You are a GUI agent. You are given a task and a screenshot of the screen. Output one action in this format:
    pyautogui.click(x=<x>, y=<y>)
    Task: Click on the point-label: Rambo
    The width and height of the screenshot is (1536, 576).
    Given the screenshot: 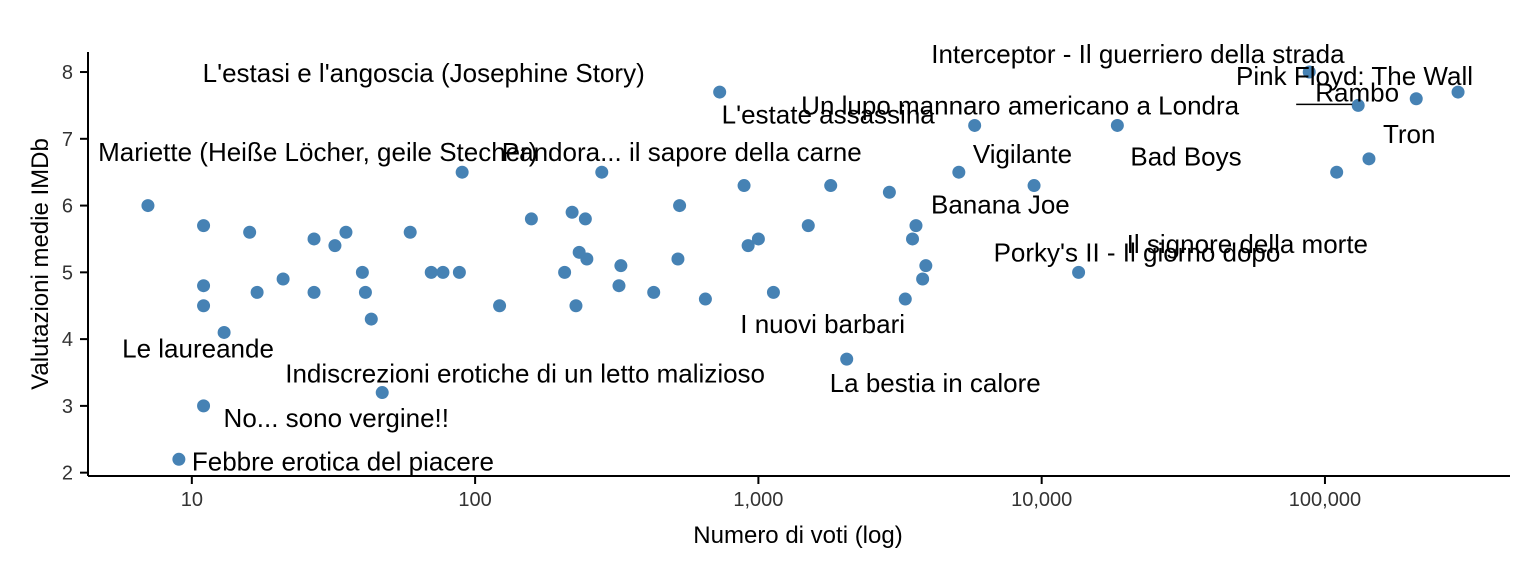 What is the action you would take?
    pyautogui.click(x=1357, y=93)
    